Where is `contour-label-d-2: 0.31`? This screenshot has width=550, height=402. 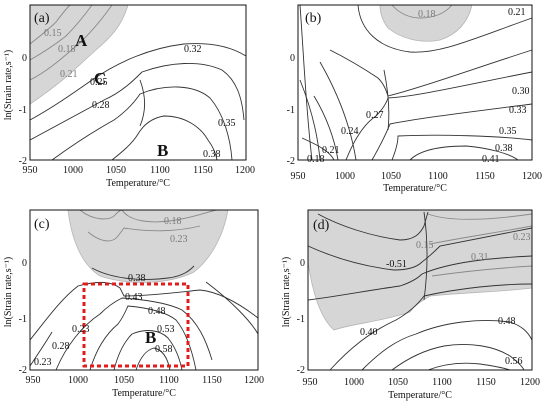 contour-label-d-2: 0.31 is located at coordinates (480, 257).